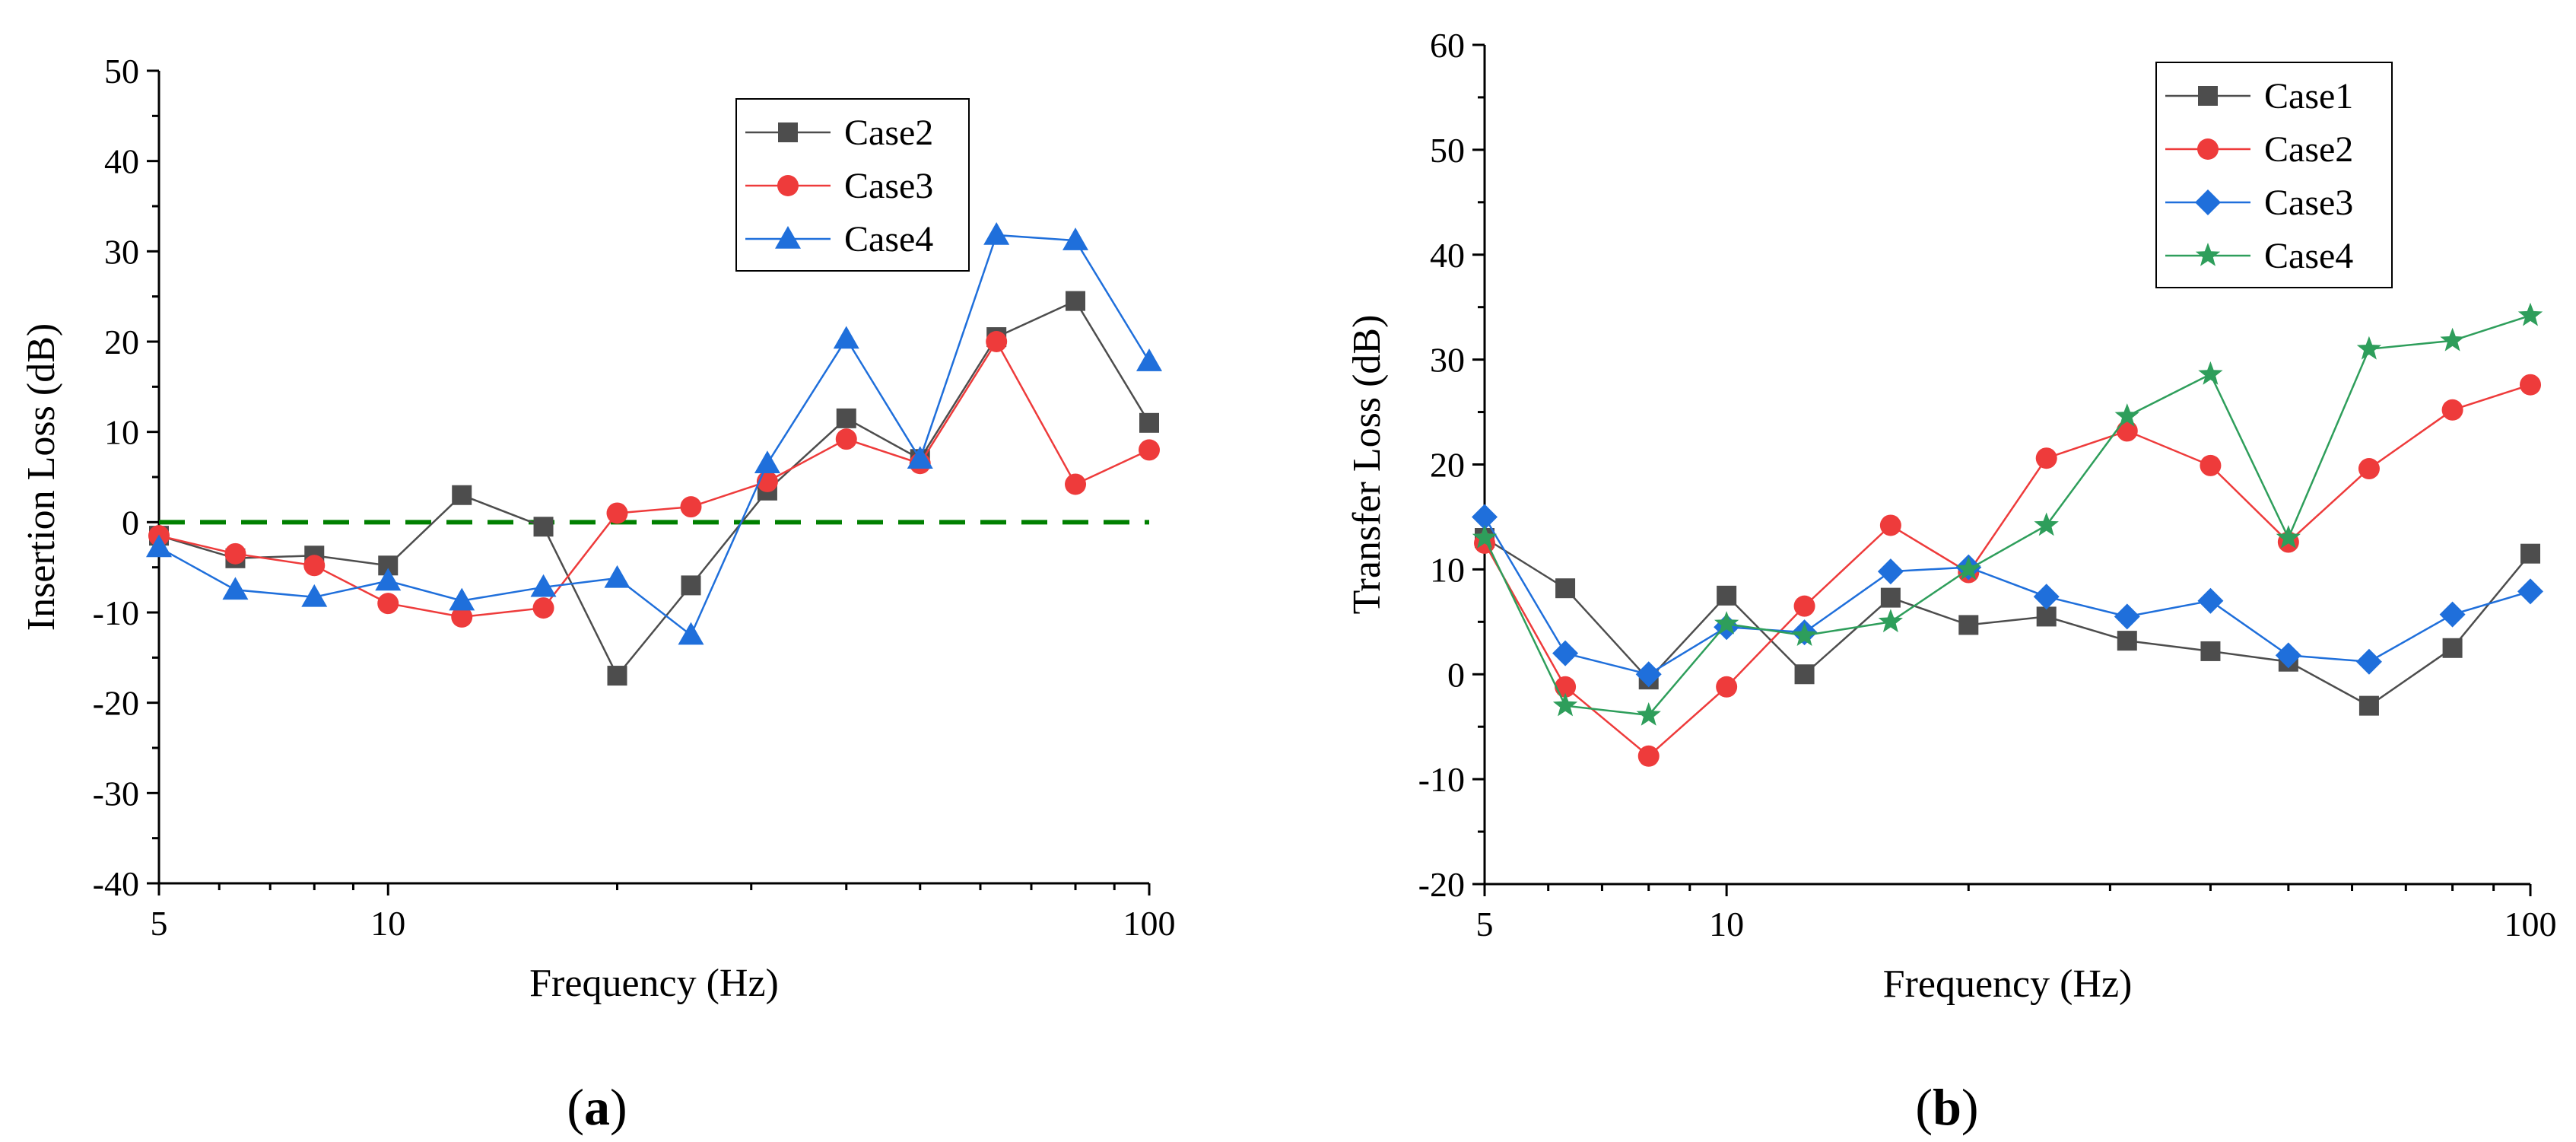 This screenshot has height=1142, width=2576. I want to click on y-tick-label: -30, so click(116, 794).